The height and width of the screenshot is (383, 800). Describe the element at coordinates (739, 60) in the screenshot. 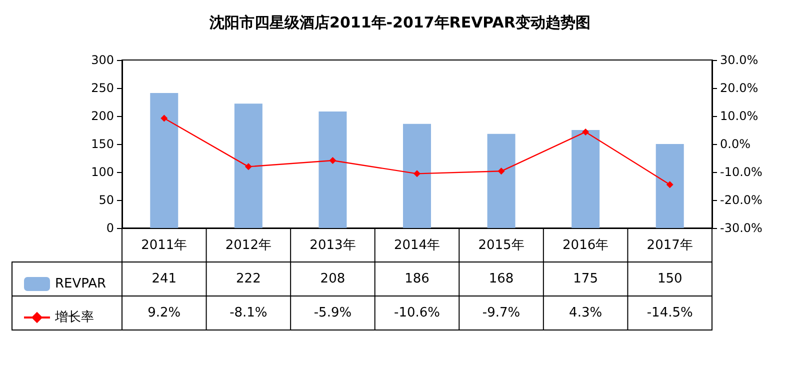

I see `y2-tick-label: 30.0%` at that location.